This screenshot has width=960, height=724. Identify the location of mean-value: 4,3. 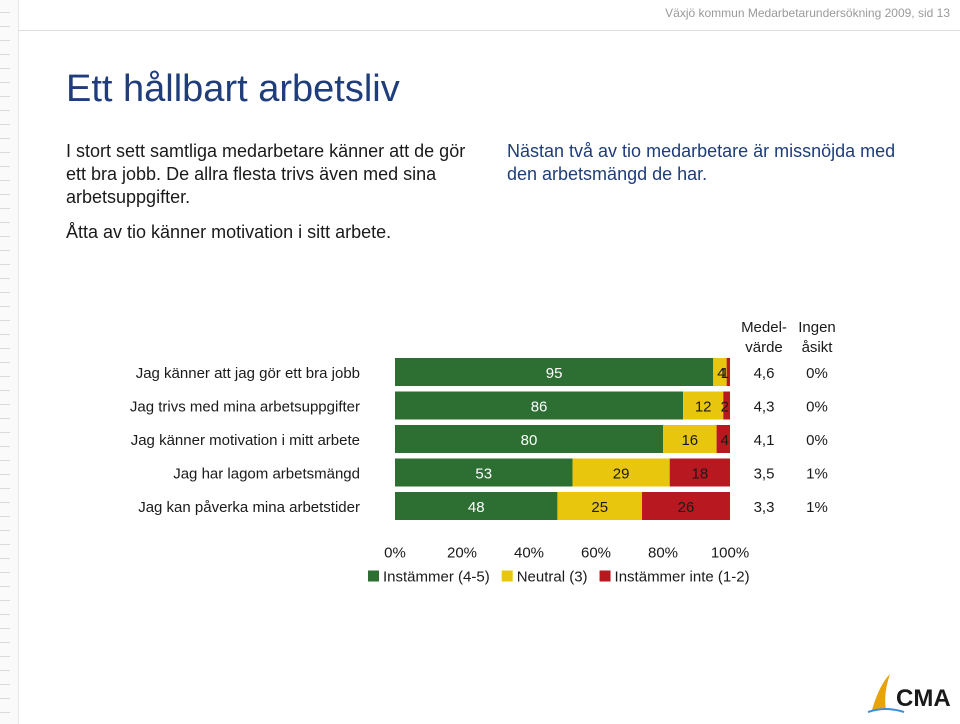
(764, 407).